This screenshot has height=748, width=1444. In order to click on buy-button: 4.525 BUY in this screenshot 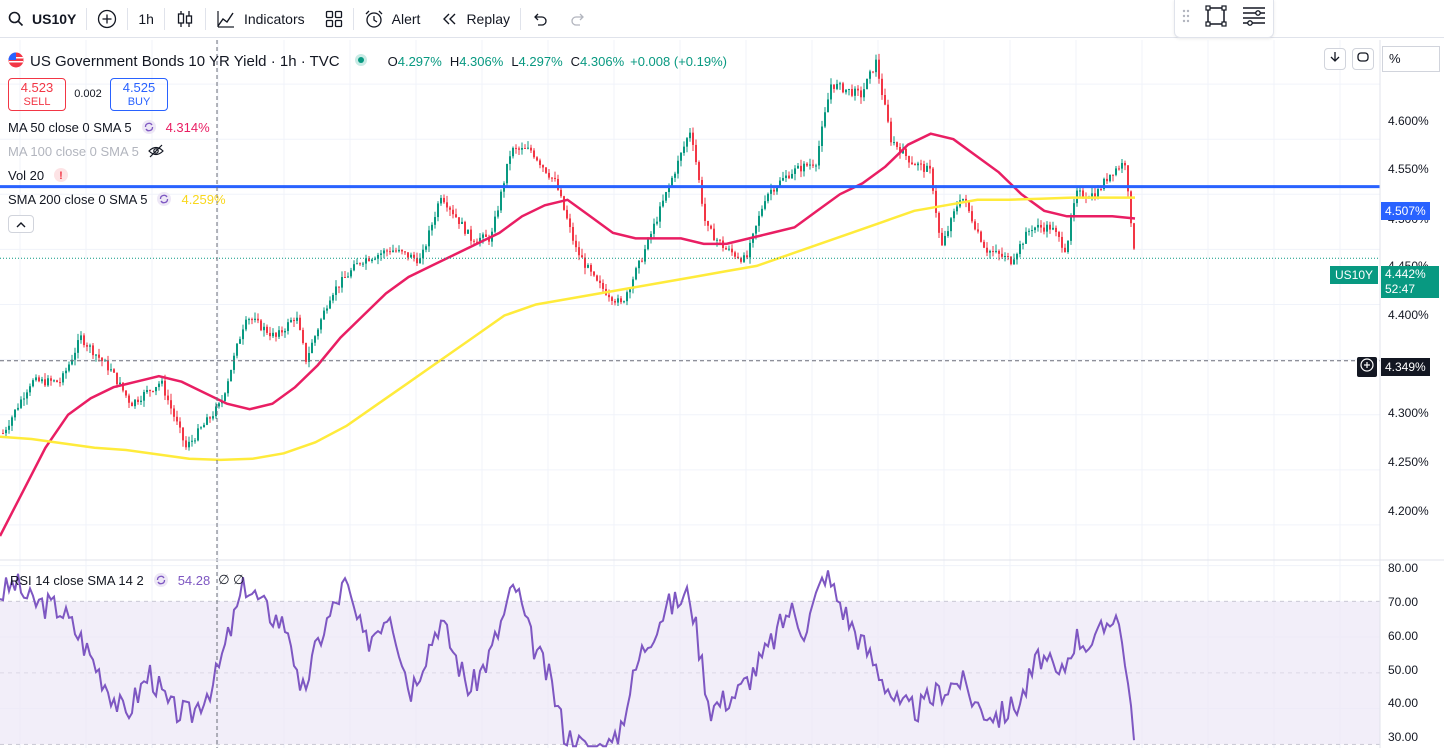, I will do `click(139, 94)`.